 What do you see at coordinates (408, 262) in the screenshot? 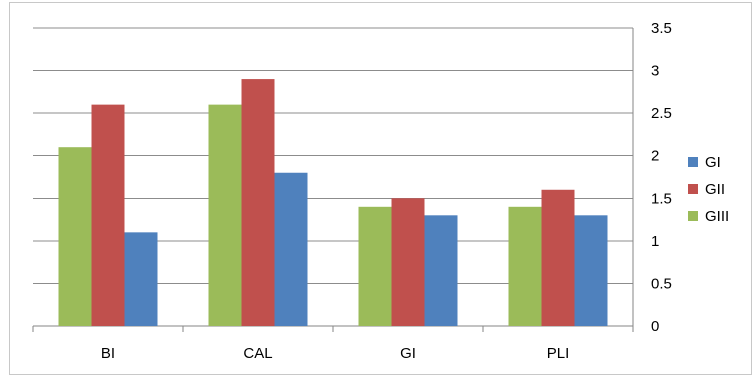
I see `bar-gii-gi` at bounding box center [408, 262].